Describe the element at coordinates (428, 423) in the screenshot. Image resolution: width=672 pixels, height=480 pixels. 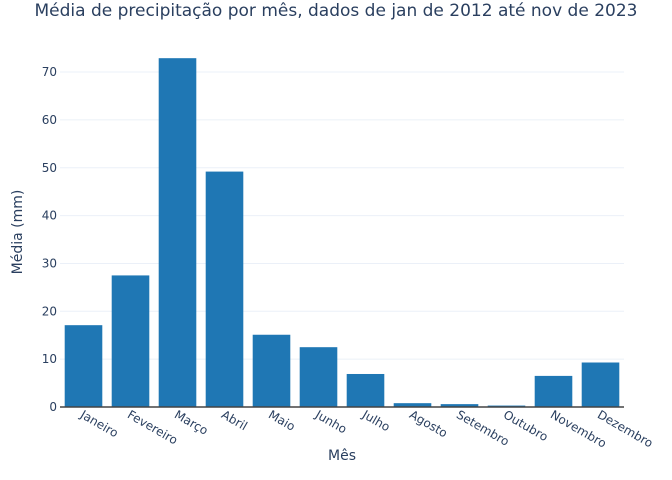
I see `x-tick-label: Agosto` at that location.